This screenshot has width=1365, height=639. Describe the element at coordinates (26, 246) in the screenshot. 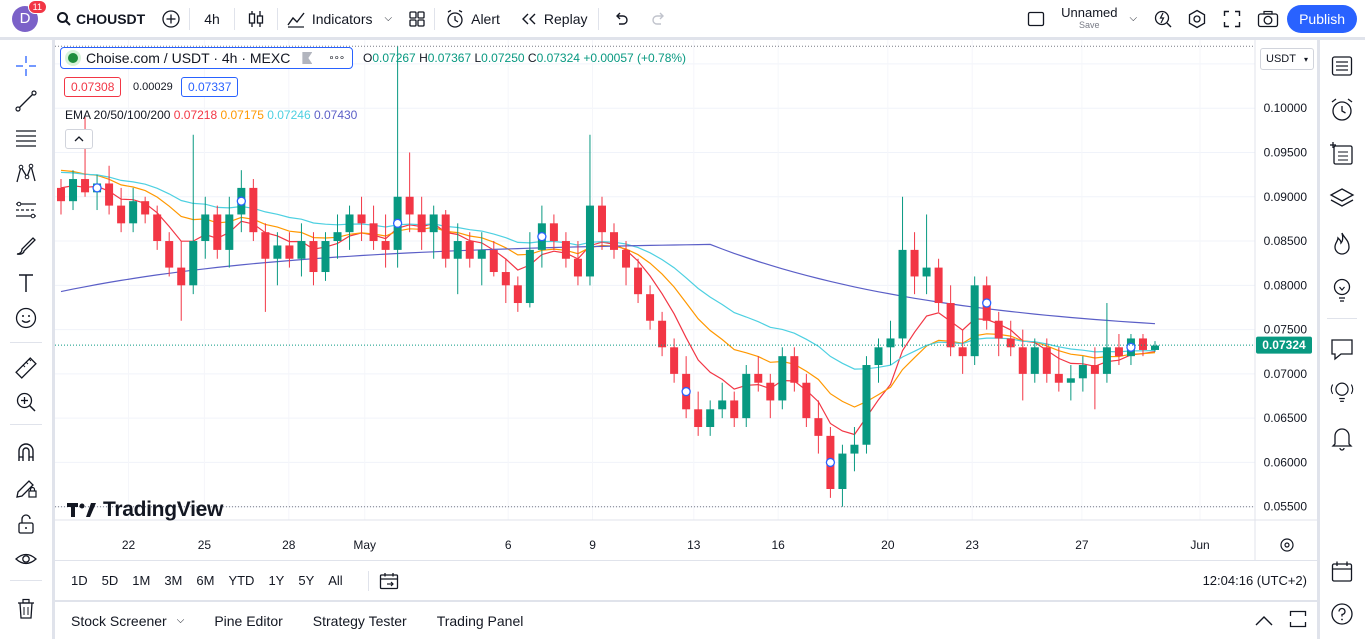

I see `brush-tool` at that location.